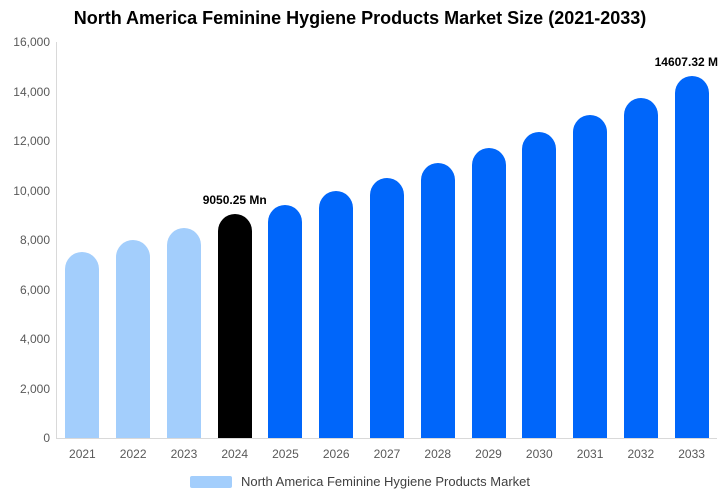 The width and height of the screenshot is (720, 500). What do you see at coordinates (34, 388) in the screenshot?
I see `y-tick-2000: 2,000` at bounding box center [34, 388].